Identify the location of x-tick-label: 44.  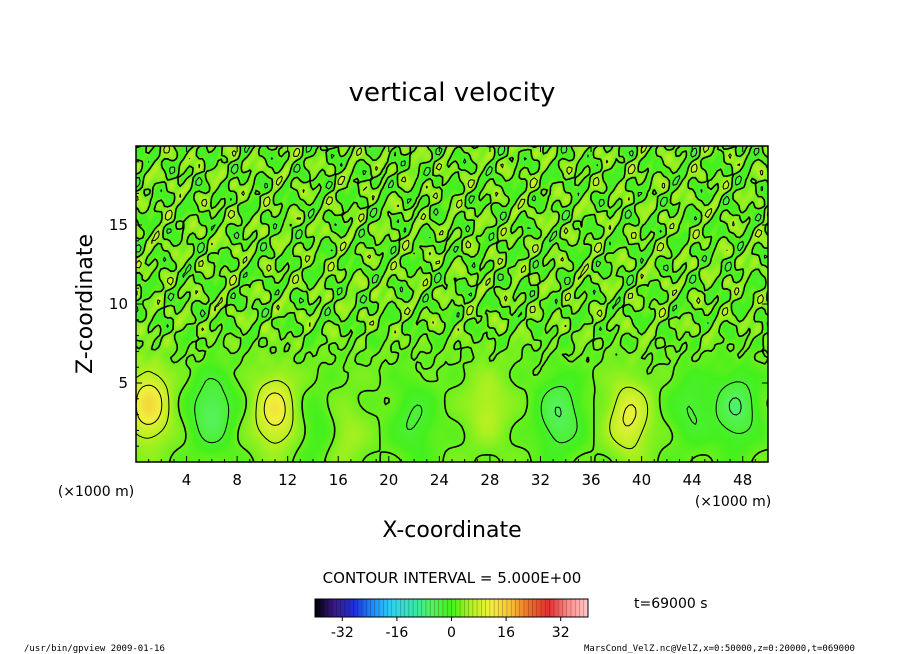
(692, 480).